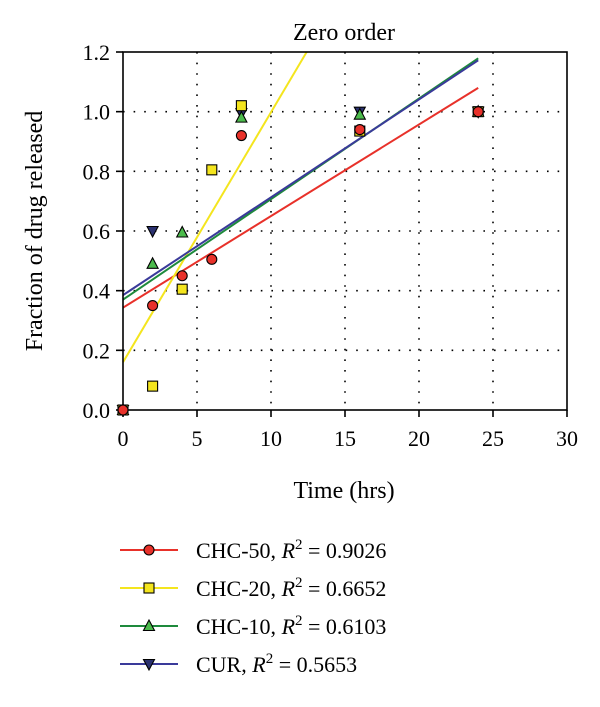 Image resolution: width=600 pixels, height=707 pixels. I want to click on legend-label: CUR, R2 = 0.5653, so click(276, 664).